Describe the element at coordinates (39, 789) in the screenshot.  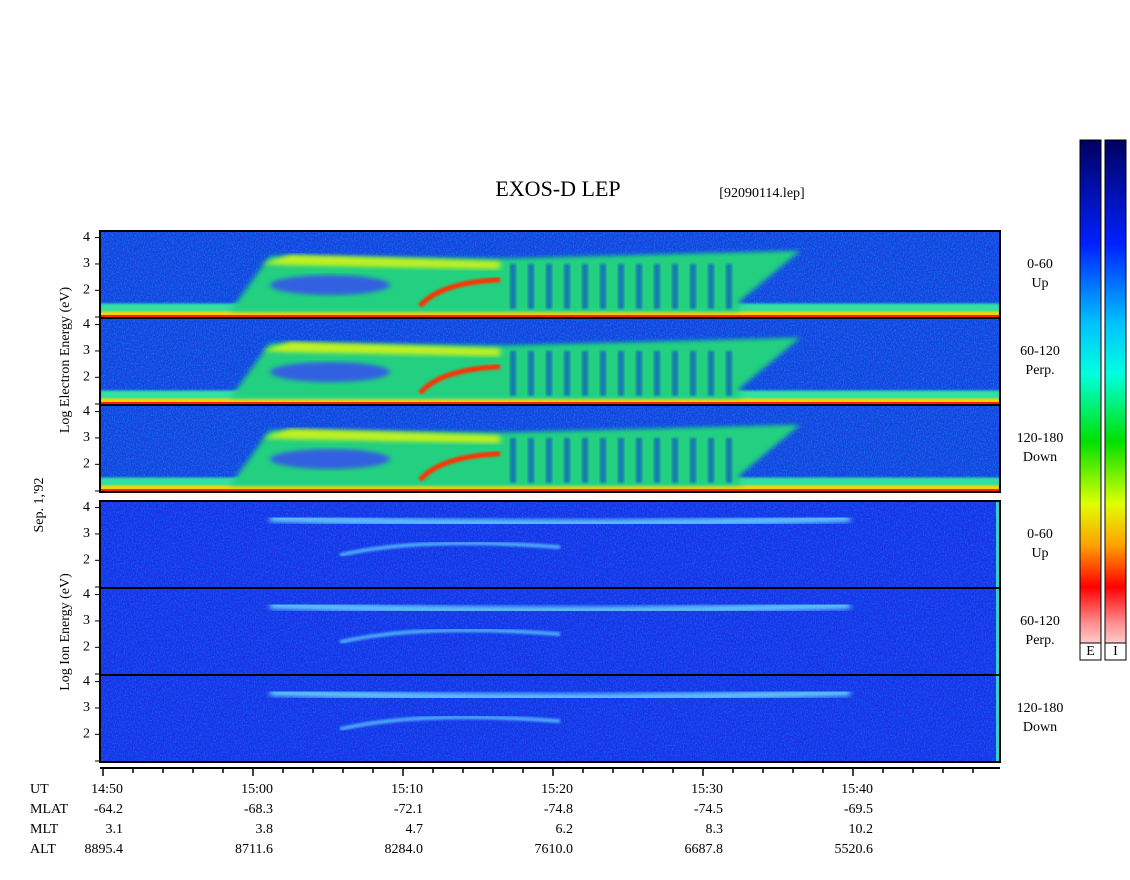
I see `row-label: UT` at that location.